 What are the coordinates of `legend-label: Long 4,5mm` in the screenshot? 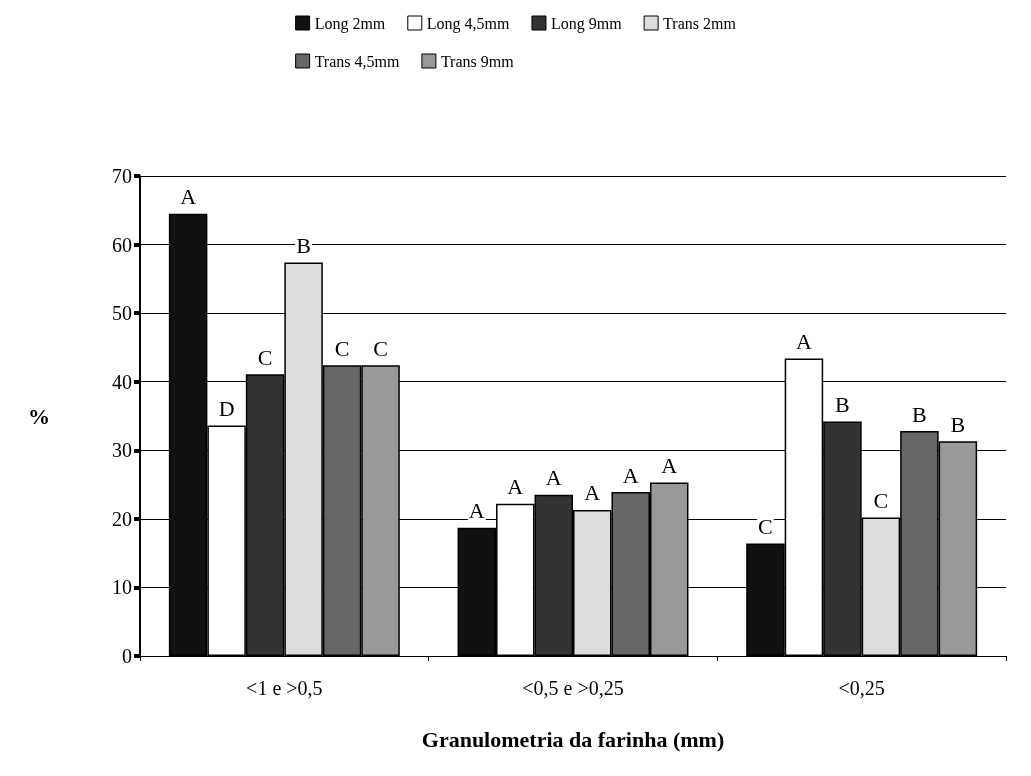 It's located at (468, 23).